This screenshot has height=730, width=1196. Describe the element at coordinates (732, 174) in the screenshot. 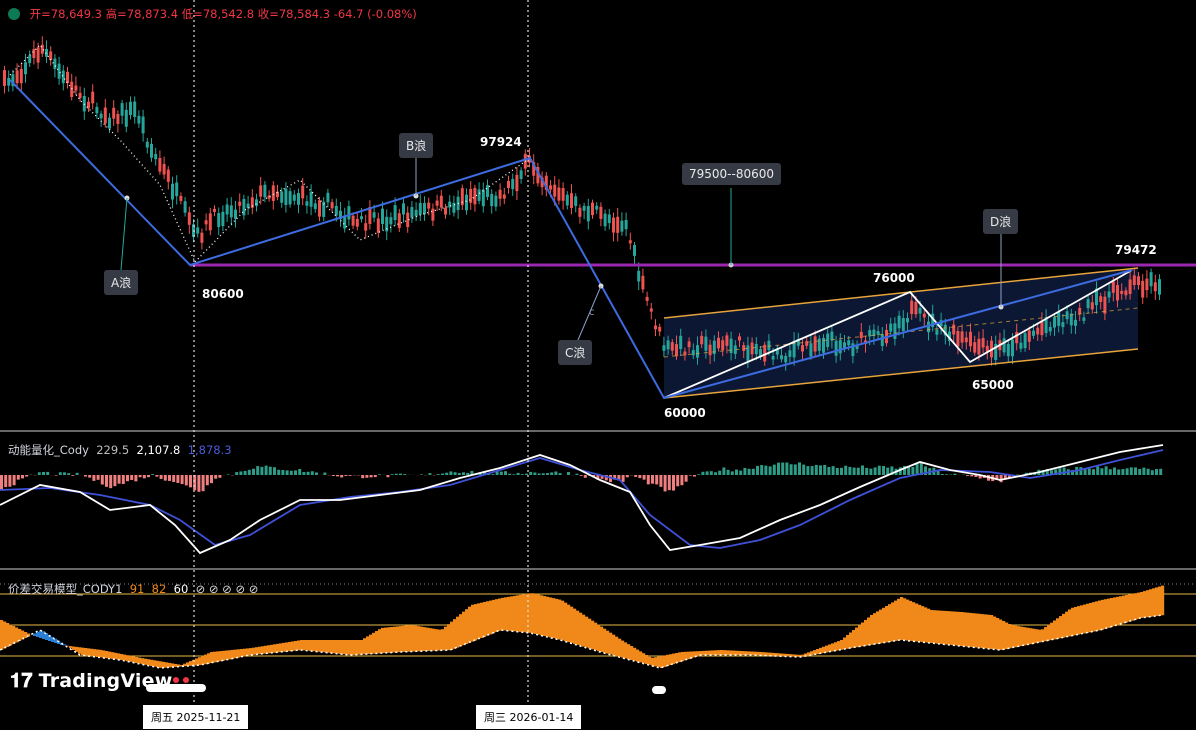

I see `zone-label: 79500--80600` at that location.